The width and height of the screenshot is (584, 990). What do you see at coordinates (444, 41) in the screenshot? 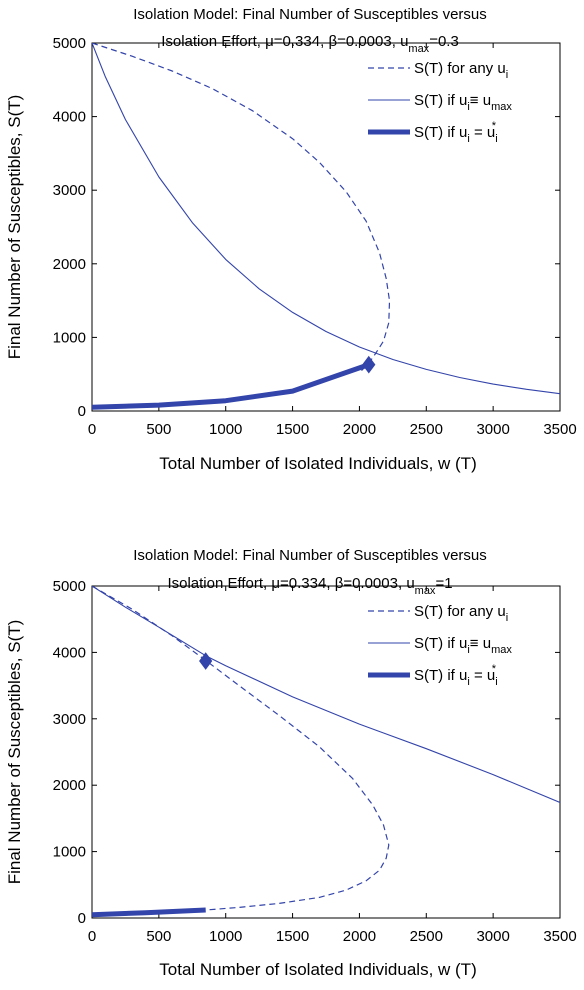
I see `title-umax-val: =0.3` at bounding box center [444, 41].